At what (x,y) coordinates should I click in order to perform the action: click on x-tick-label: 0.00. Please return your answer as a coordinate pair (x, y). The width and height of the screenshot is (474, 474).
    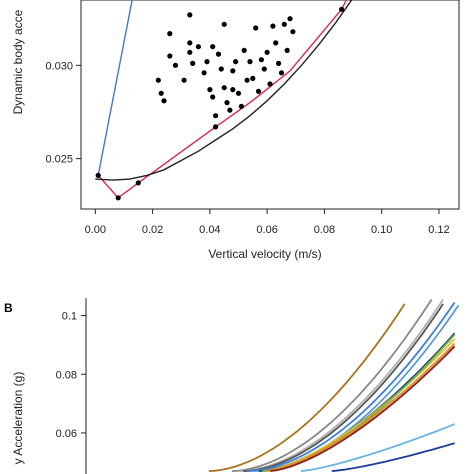
    Looking at the image, I should click on (95, 230).